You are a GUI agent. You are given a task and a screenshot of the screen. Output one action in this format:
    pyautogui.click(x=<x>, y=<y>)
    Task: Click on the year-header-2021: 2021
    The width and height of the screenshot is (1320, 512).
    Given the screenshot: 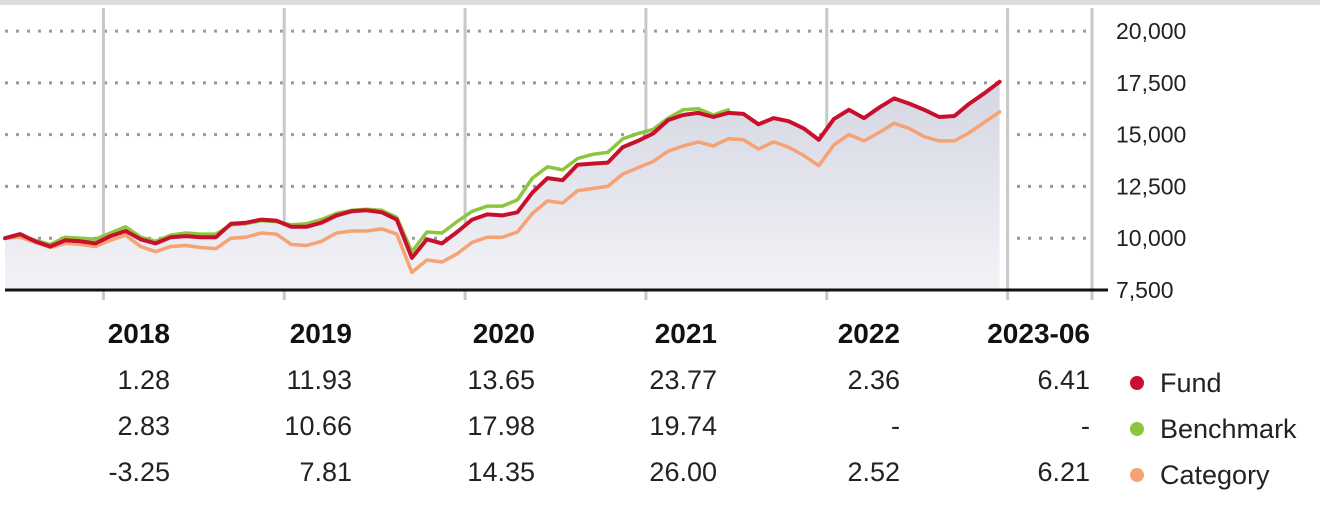 What is the action you would take?
    pyautogui.click(x=685, y=333)
    